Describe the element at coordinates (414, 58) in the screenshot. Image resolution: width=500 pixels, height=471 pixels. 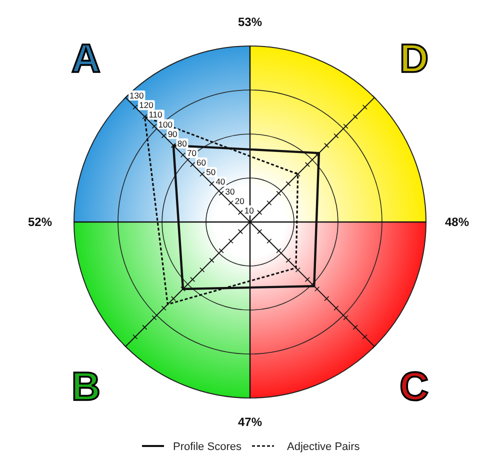
I see `spoke-label: D` at that location.